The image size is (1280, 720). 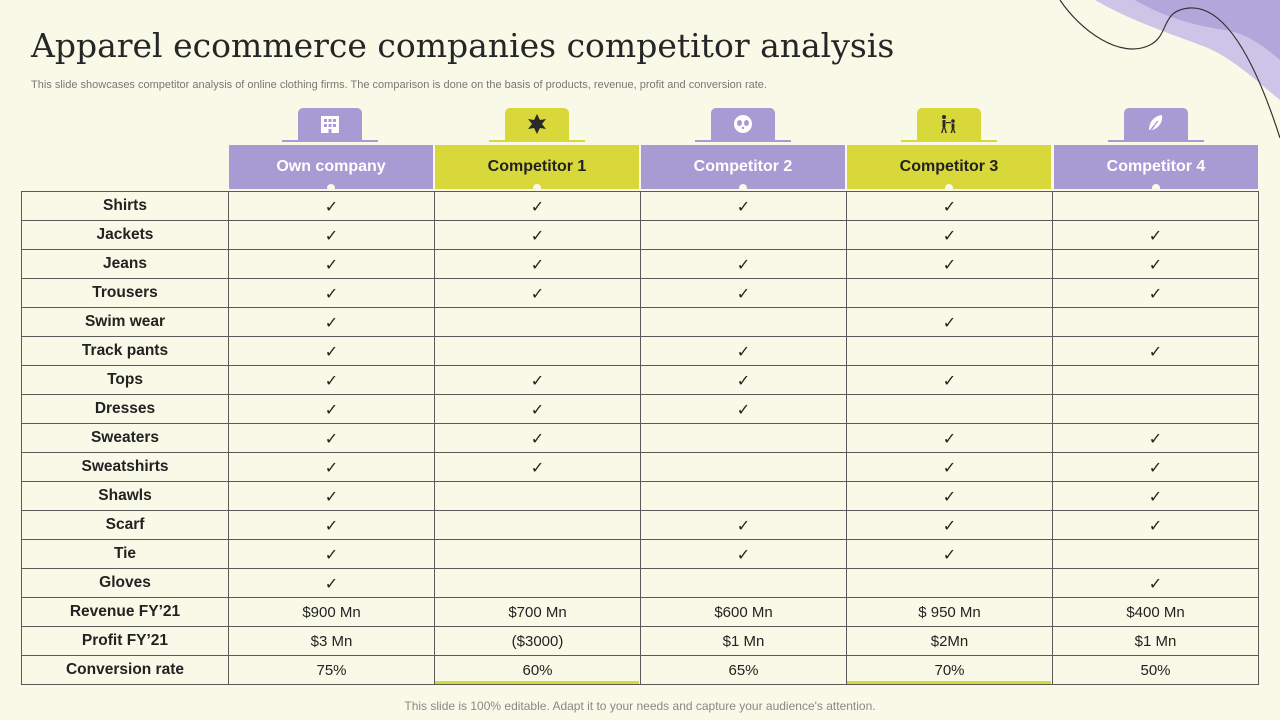 I want to click on metric-value: 65%, so click(x=743, y=670).